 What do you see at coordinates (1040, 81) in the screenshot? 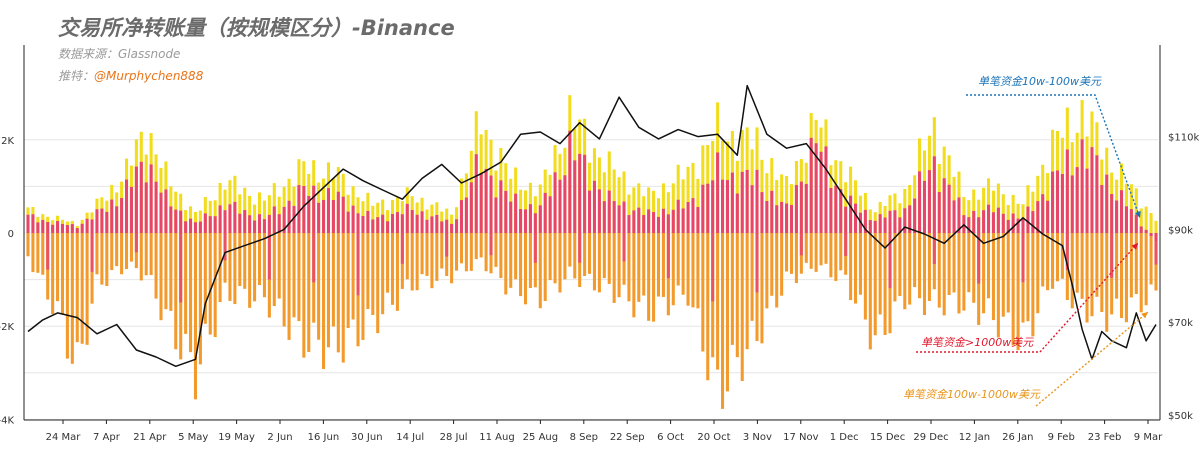
I see `annotation-label: 单笔资金10w-100w美元` at bounding box center [1040, 81].